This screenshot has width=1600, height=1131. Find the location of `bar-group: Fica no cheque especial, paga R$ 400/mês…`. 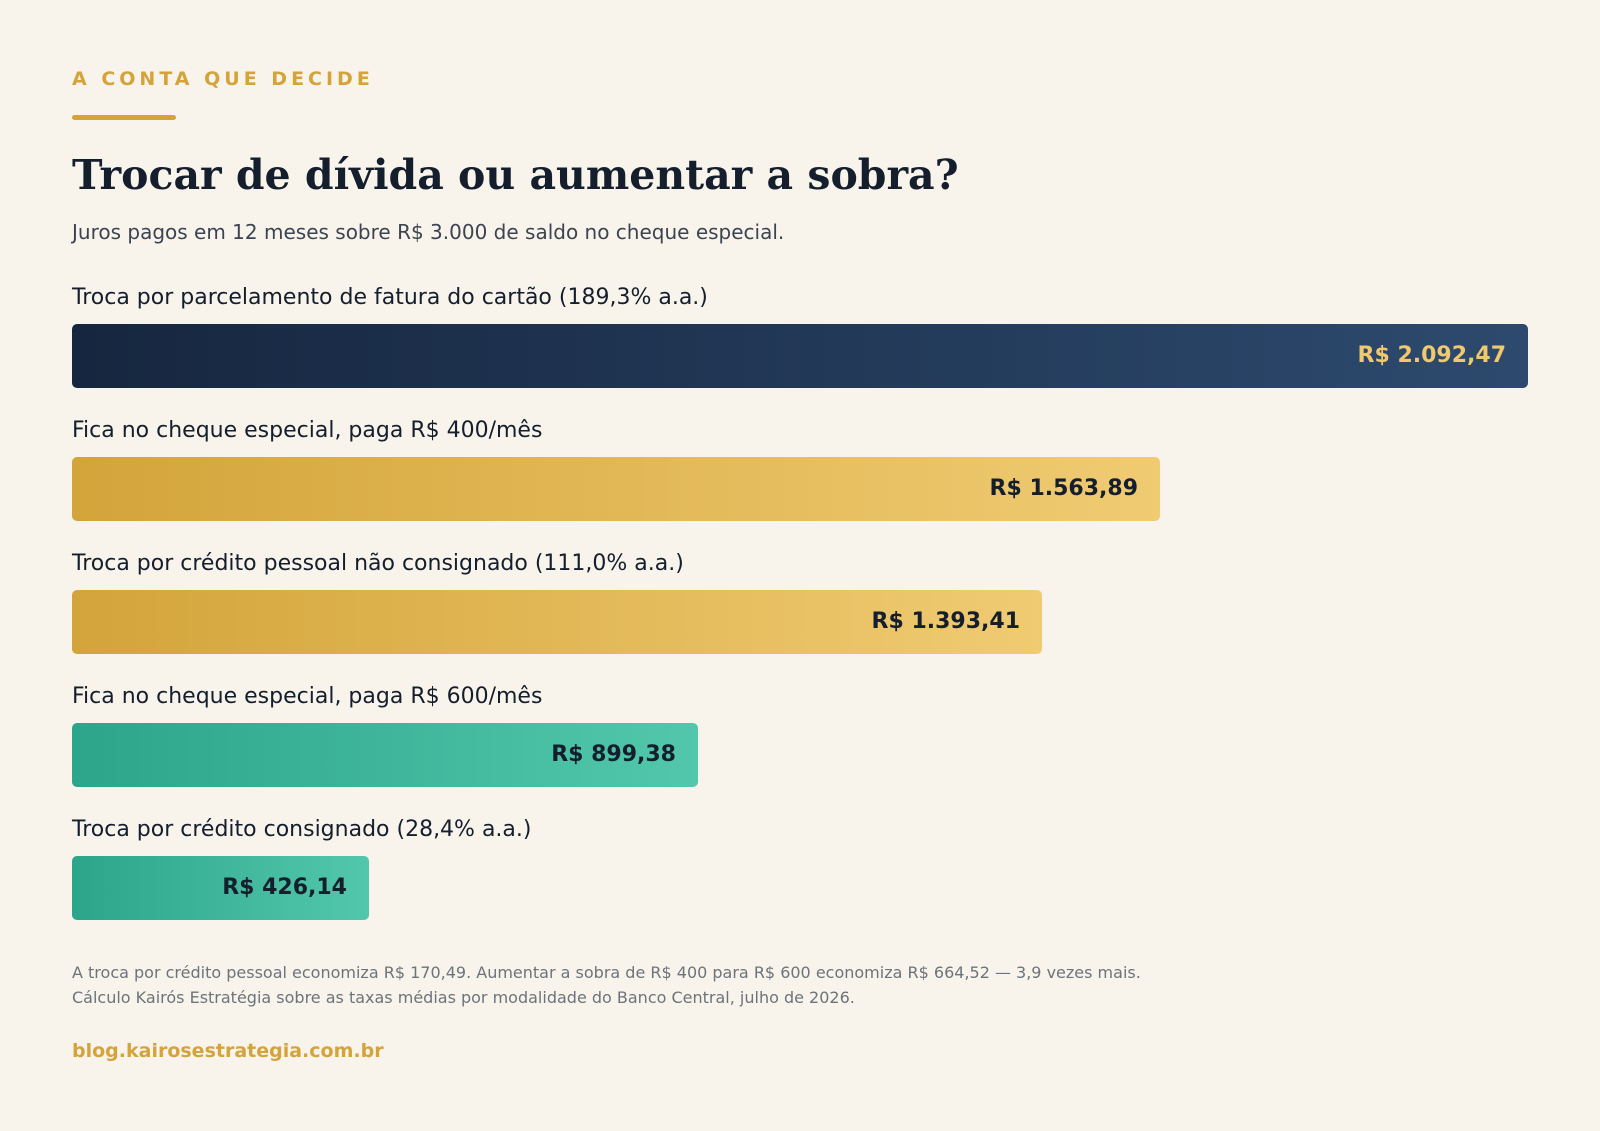

bar-group: Fica no cheque especial, paga R$ 400/mês… is located at coordinates (800, 483).